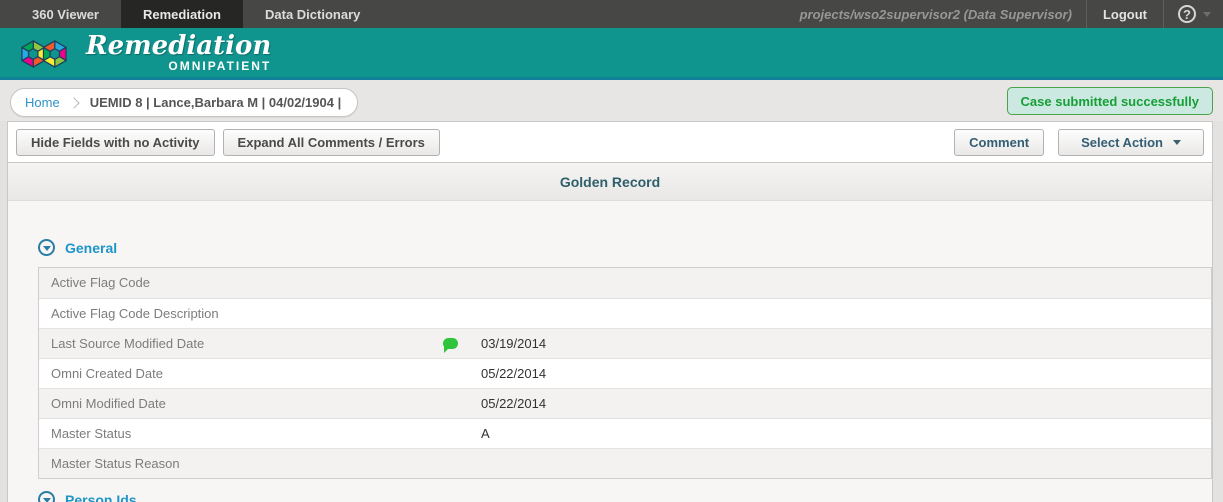 The image size is (1223, 502). What do you see at coordinates (107, 373) in the screenshot?
I see `field-label: Omni Created Date` at bounding box center [107, 373].